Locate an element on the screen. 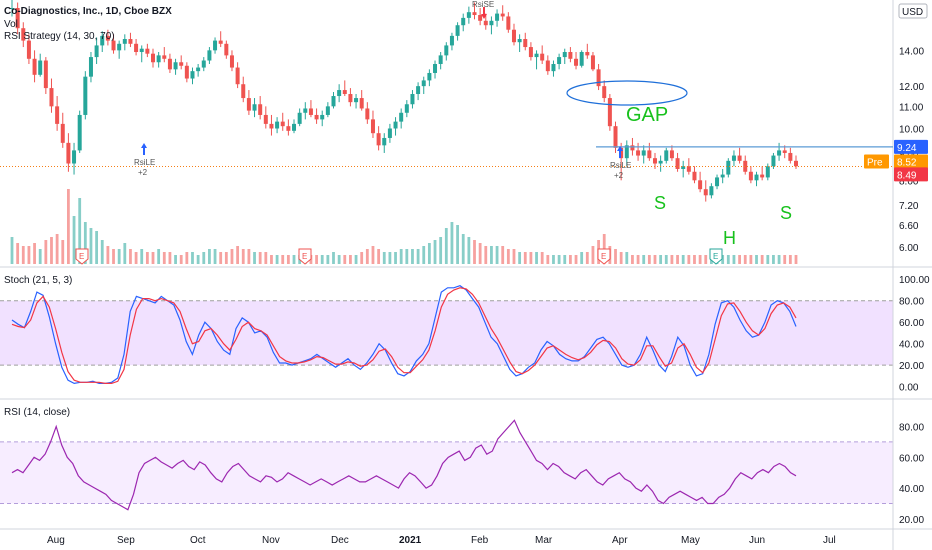  currency-label: USD is located at coordinates (912, 12).